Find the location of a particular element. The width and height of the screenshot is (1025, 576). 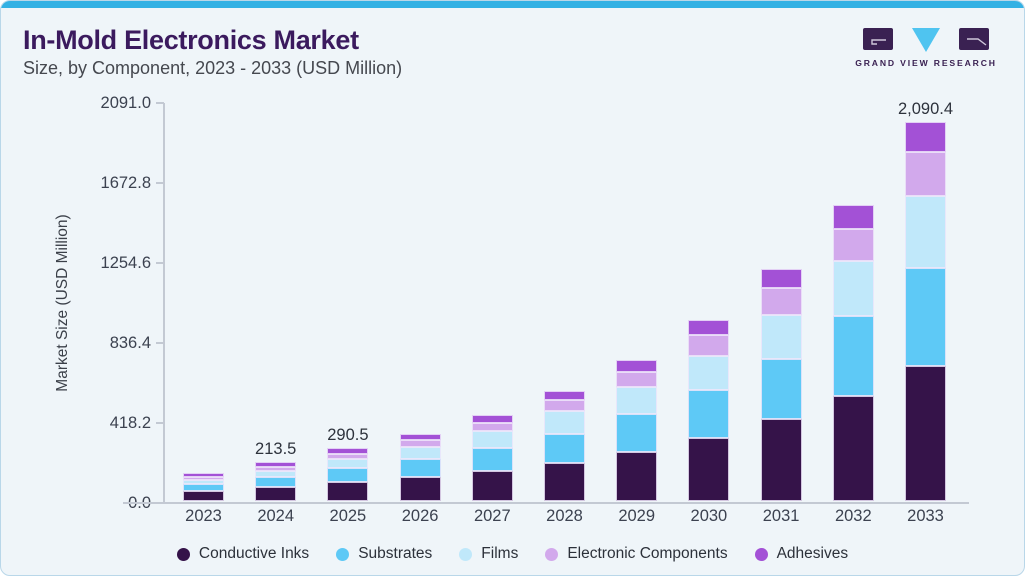

legend-item-electronic-components: Electronic Components is located at coordinates (636, 554).